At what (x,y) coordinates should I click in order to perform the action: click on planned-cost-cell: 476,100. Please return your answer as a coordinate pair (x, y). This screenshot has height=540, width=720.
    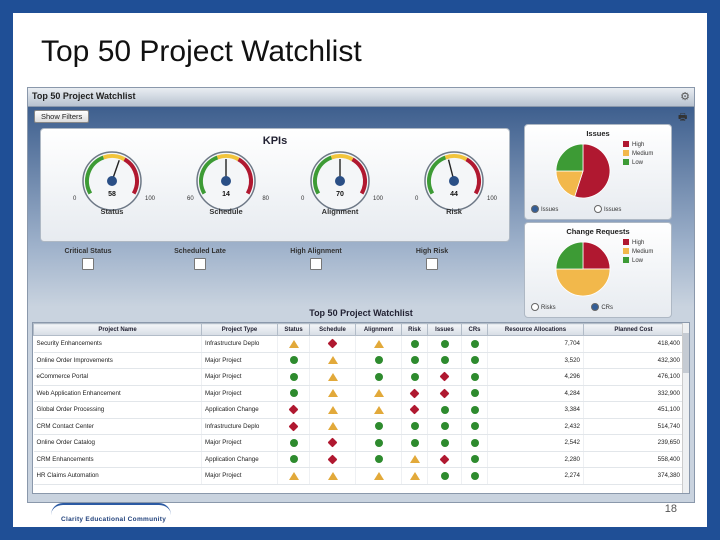
    Looking at the image, I should click on (633, 377).